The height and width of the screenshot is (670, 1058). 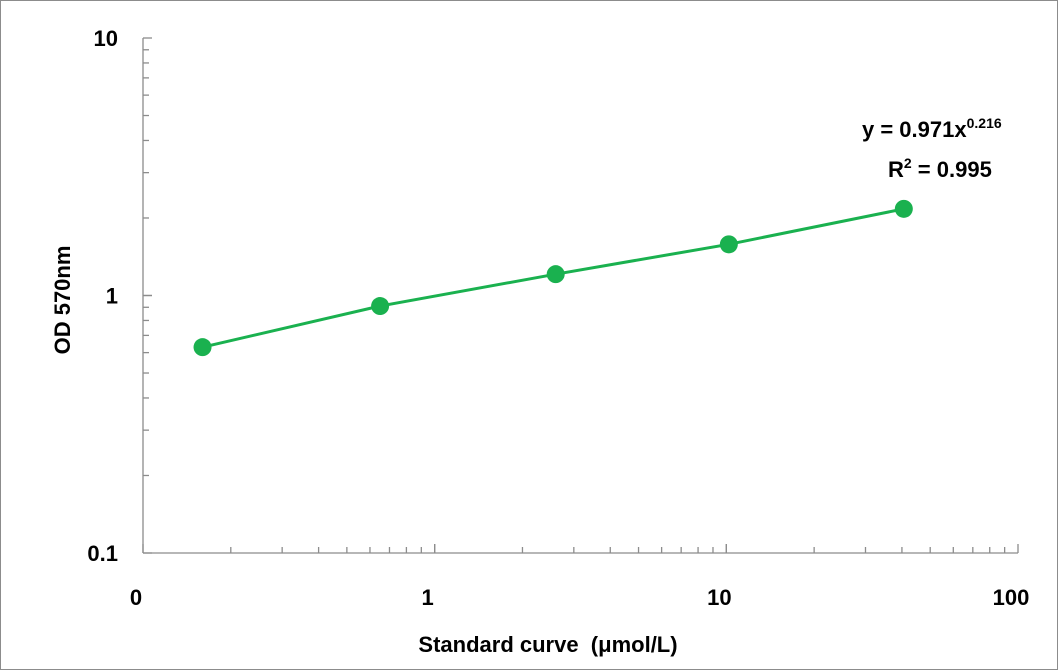 What do you see at coordinates (579, 597) in the screenshot?
I see `x-tick-labels: 0 1 10 100` at bounding box center [579, 597].